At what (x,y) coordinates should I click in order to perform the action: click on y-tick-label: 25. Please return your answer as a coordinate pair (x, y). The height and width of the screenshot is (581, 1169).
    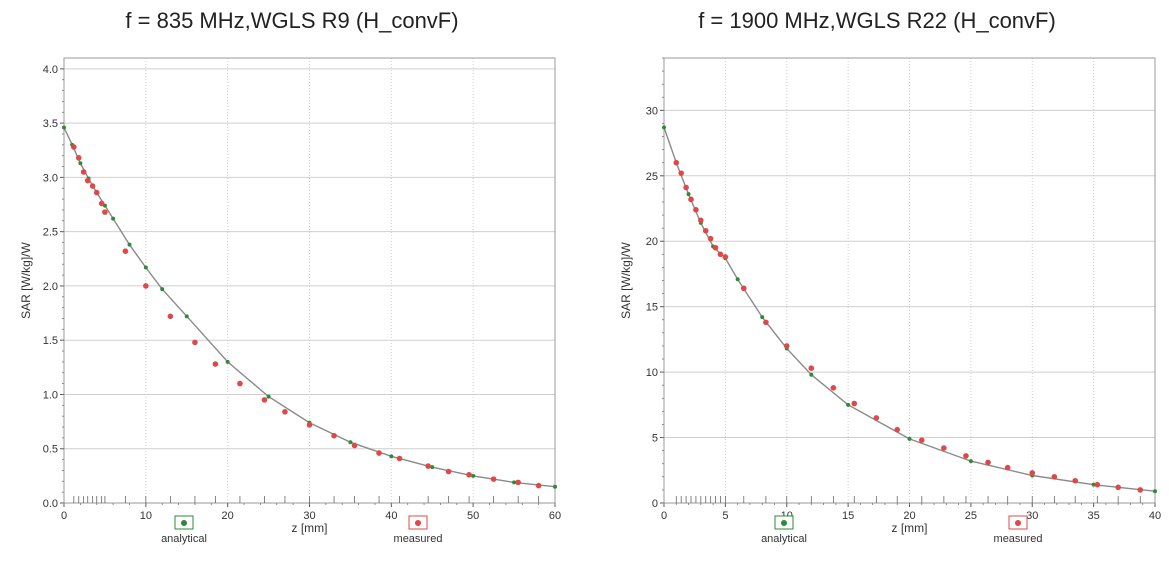
    Looking at the image, I should click on (652, 177).